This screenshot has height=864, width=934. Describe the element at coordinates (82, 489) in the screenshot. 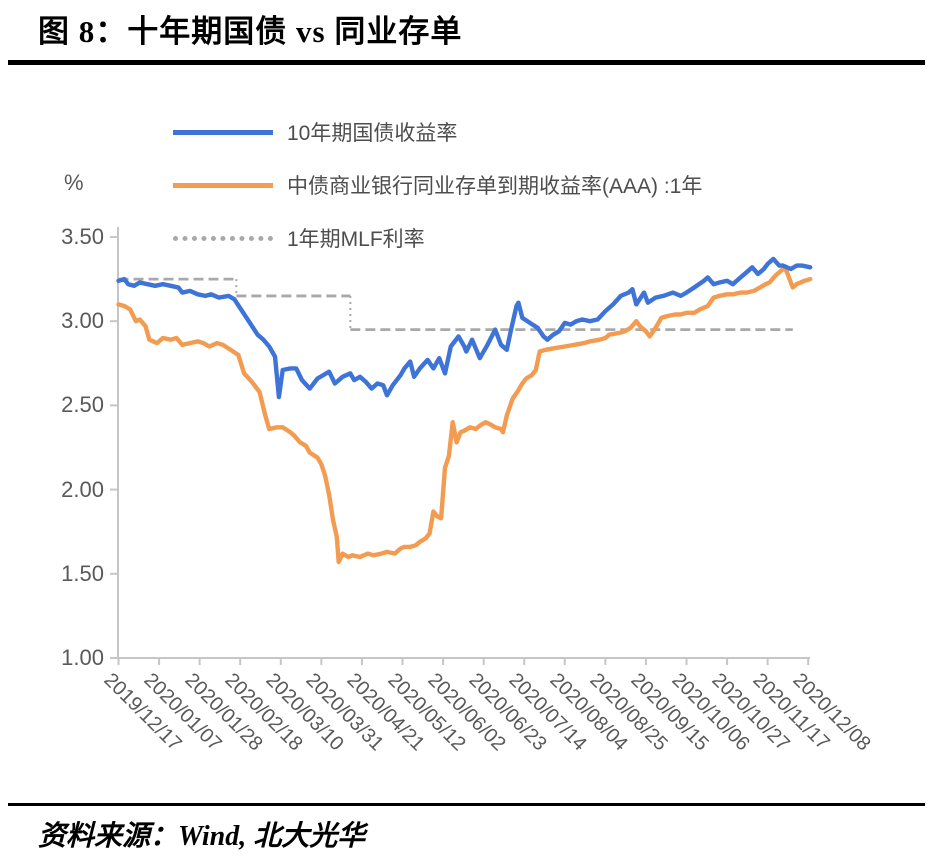

I see `y-tick-label: 2.00` at that location.